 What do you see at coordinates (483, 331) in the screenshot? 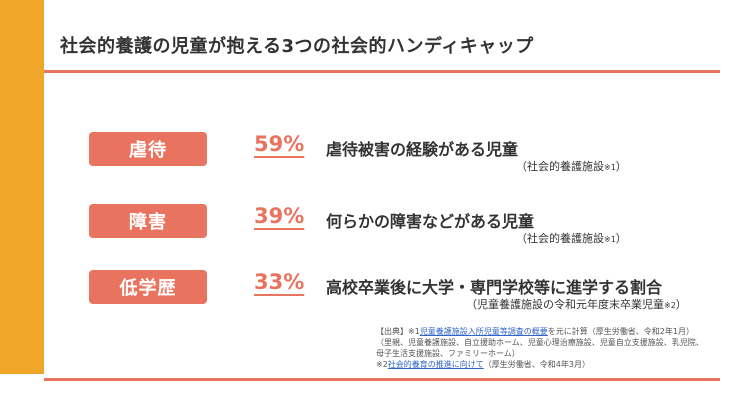
I see `source-link-survey: 児童養護施設入所児童等調査の概要` at bounding box center [483, 331].